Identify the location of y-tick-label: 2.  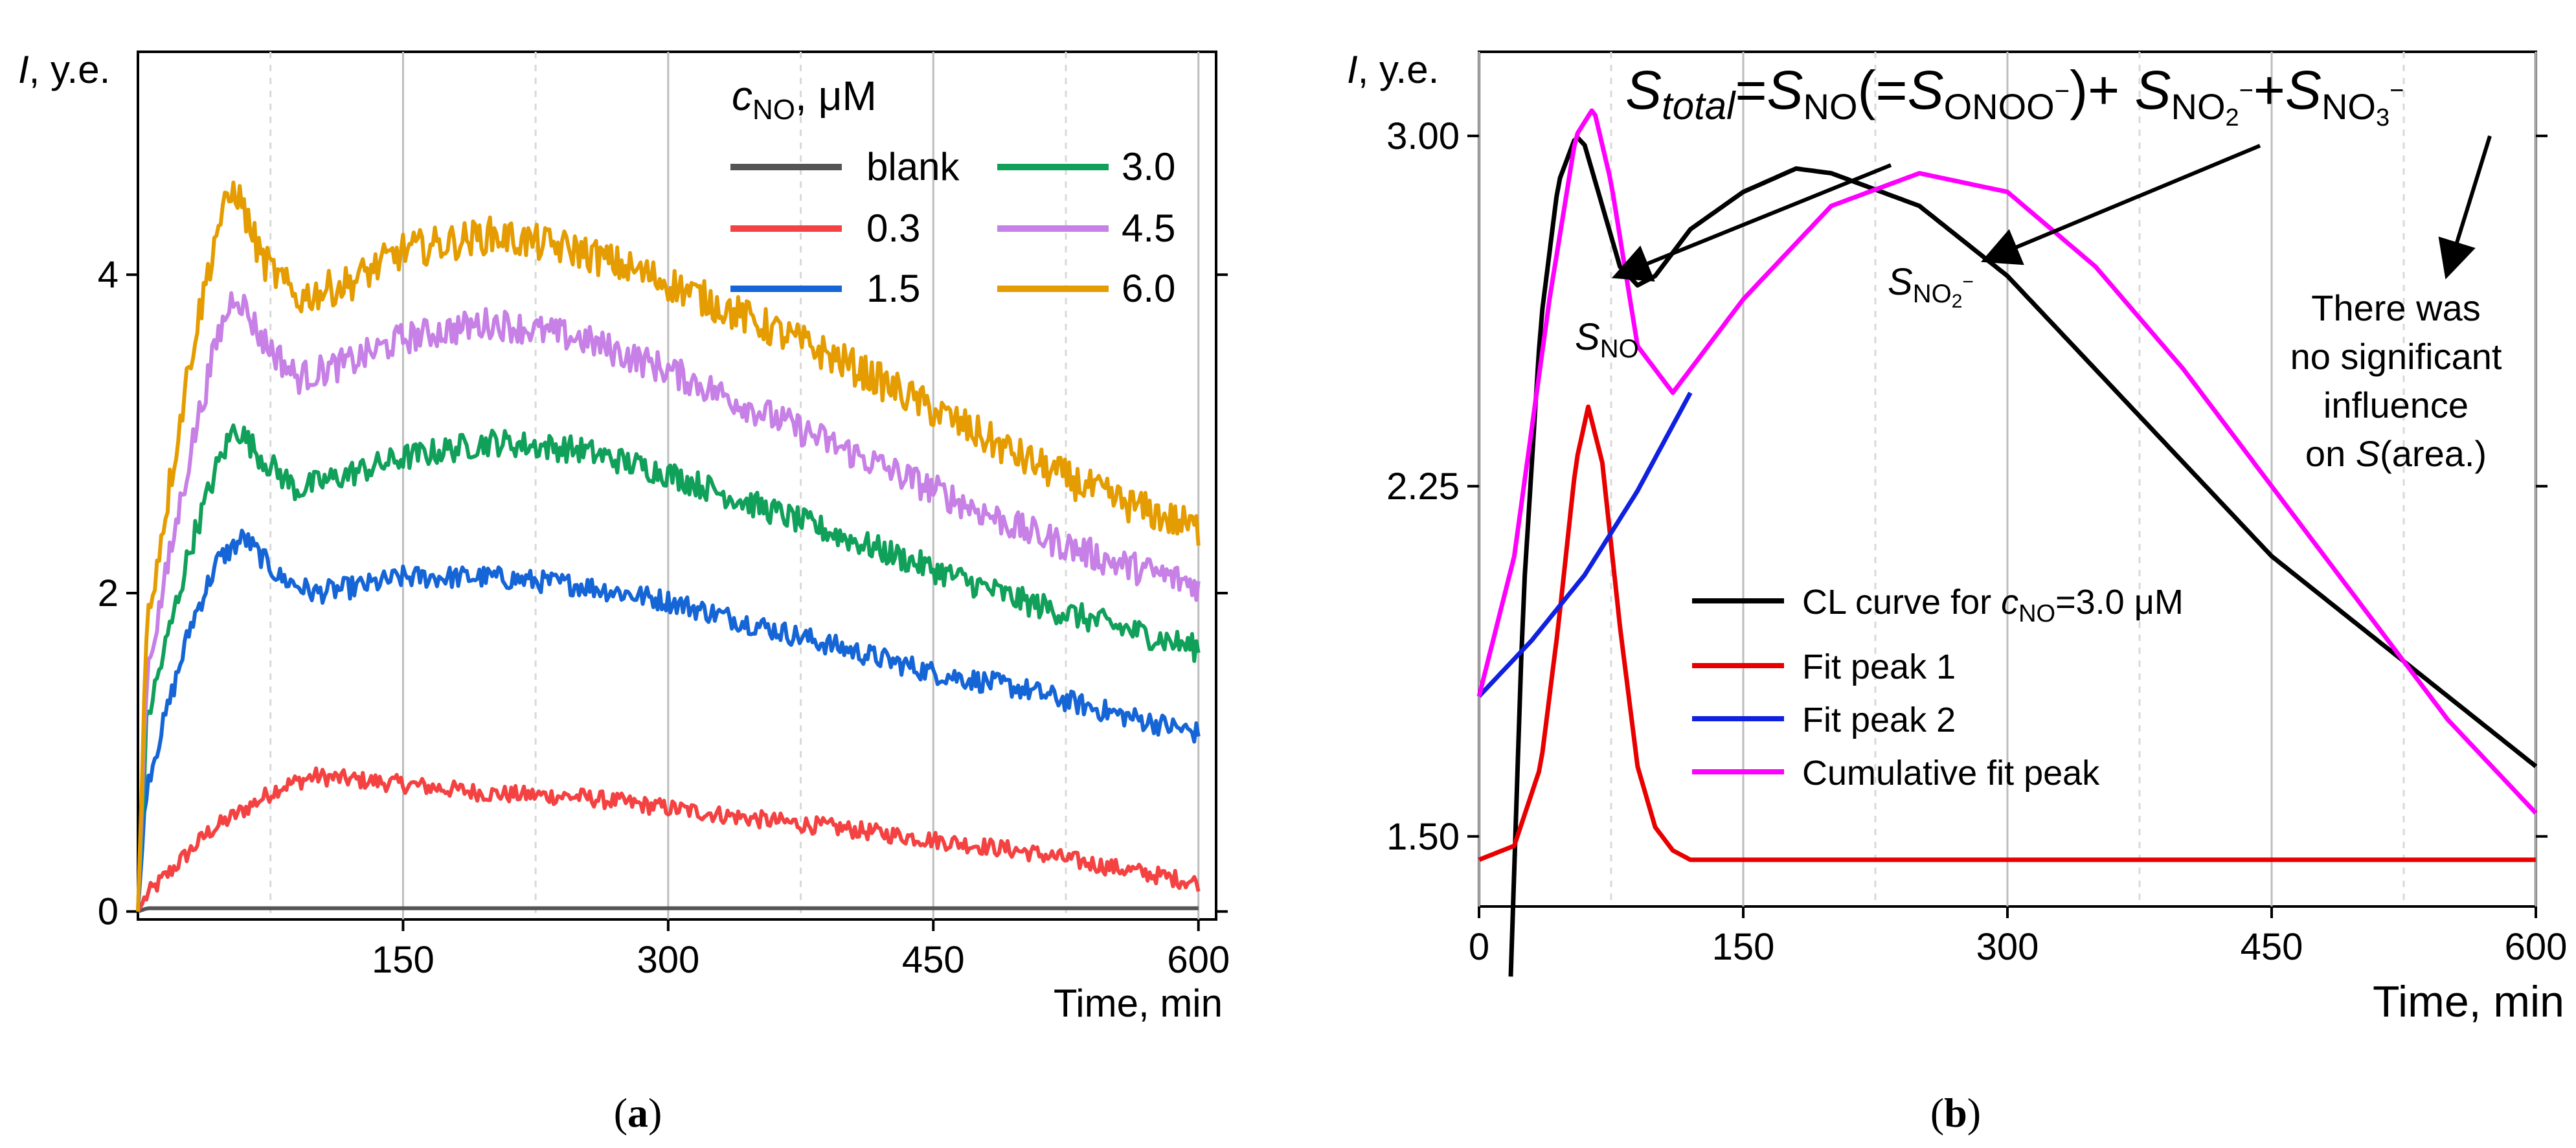
(108, 593).